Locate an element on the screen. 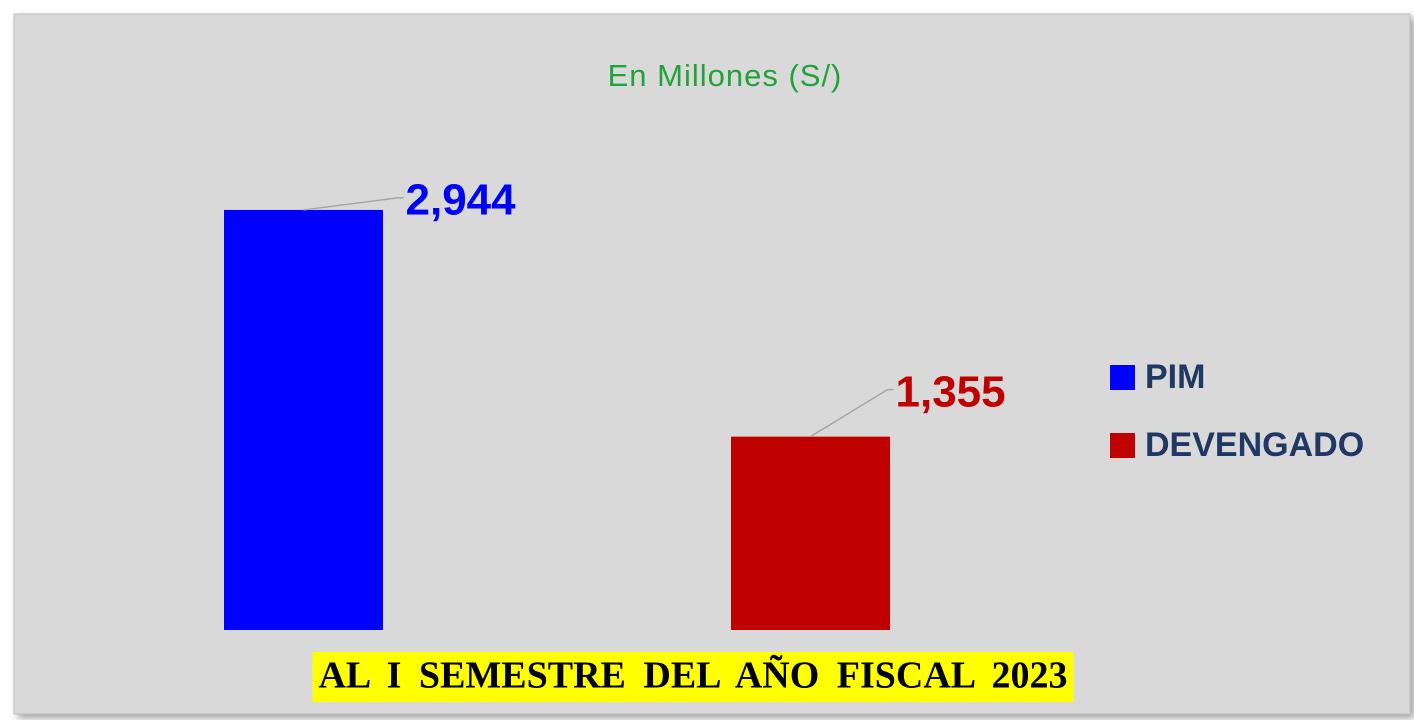 The height and width of the screenshot is (720, 1414). chart-title: En Millones (S/) is located at coordinates (725, 75).